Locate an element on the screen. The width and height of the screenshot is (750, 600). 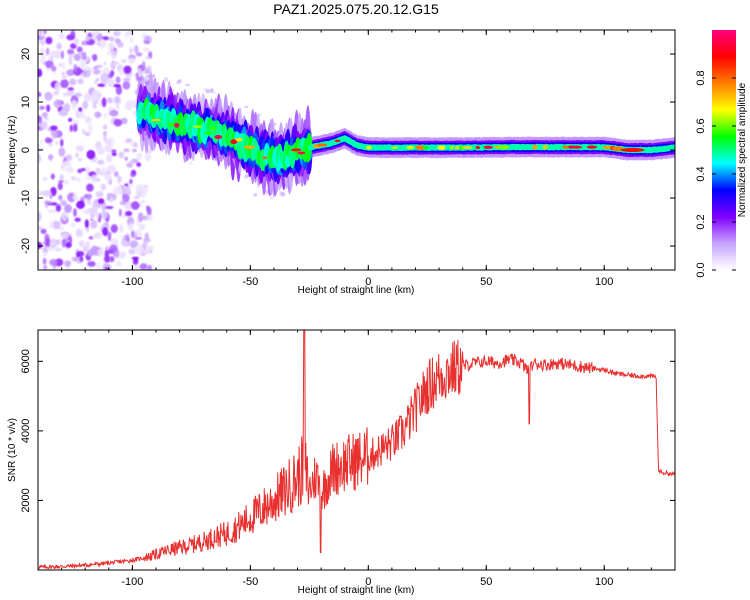
colorbar-tick-label: 0.2 is located at coordinates (701, 221).